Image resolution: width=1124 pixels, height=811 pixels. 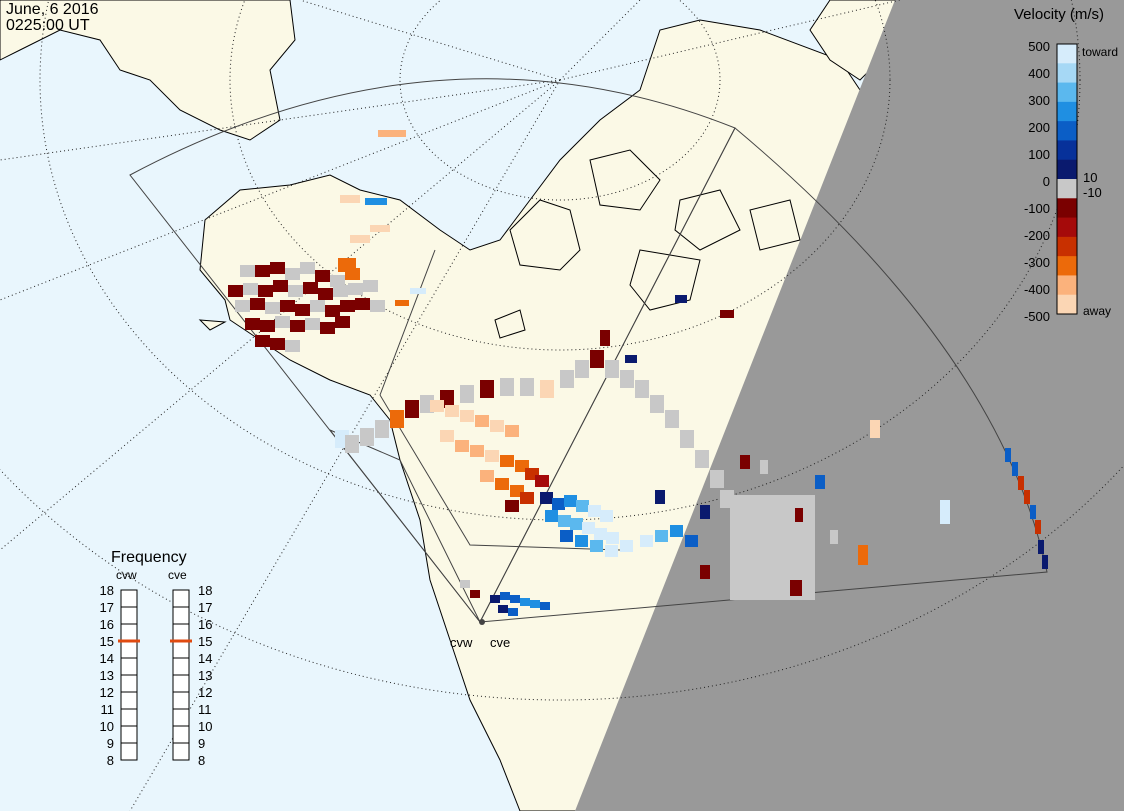 I want to click on velocity-tick-label: -200, so click(x=1036, y=235).